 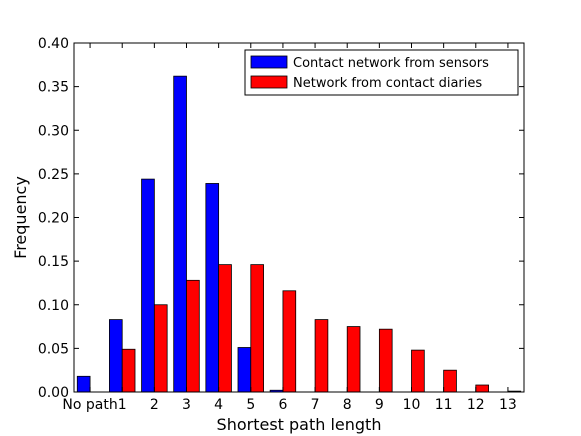 What do you see at coordinates (53, 393) in the screenshot?
I see `y-tick-label-0: 0.00` at bounding box center [53, 393].